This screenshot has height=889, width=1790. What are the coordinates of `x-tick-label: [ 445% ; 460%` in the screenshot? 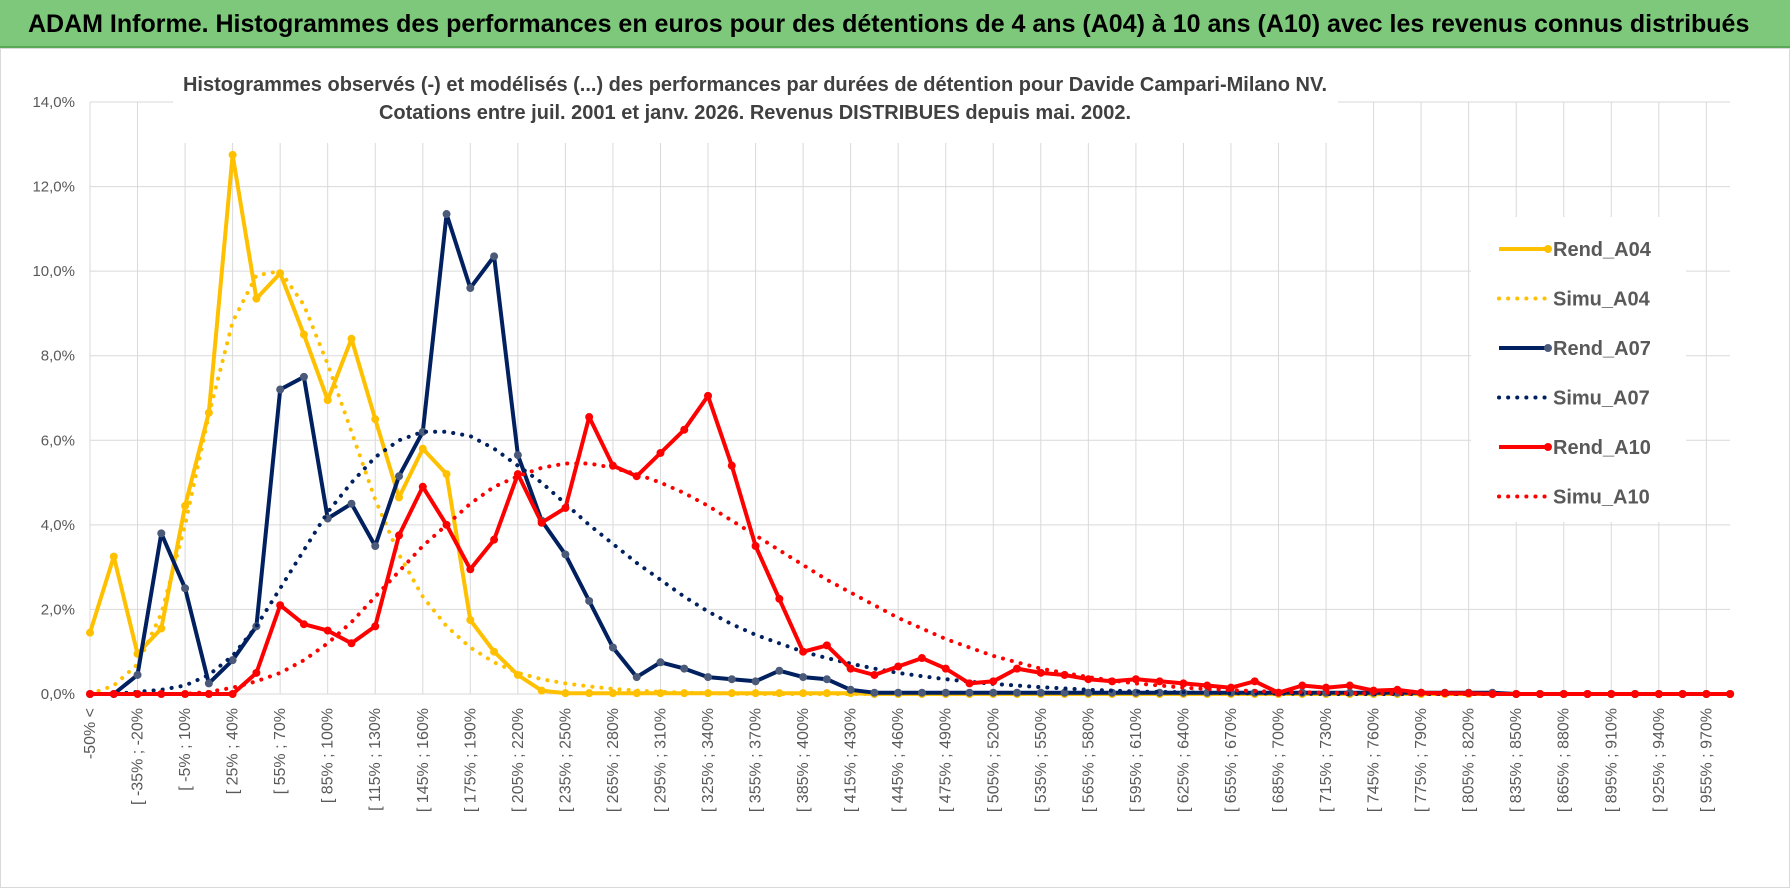 It's located at (898, 760).